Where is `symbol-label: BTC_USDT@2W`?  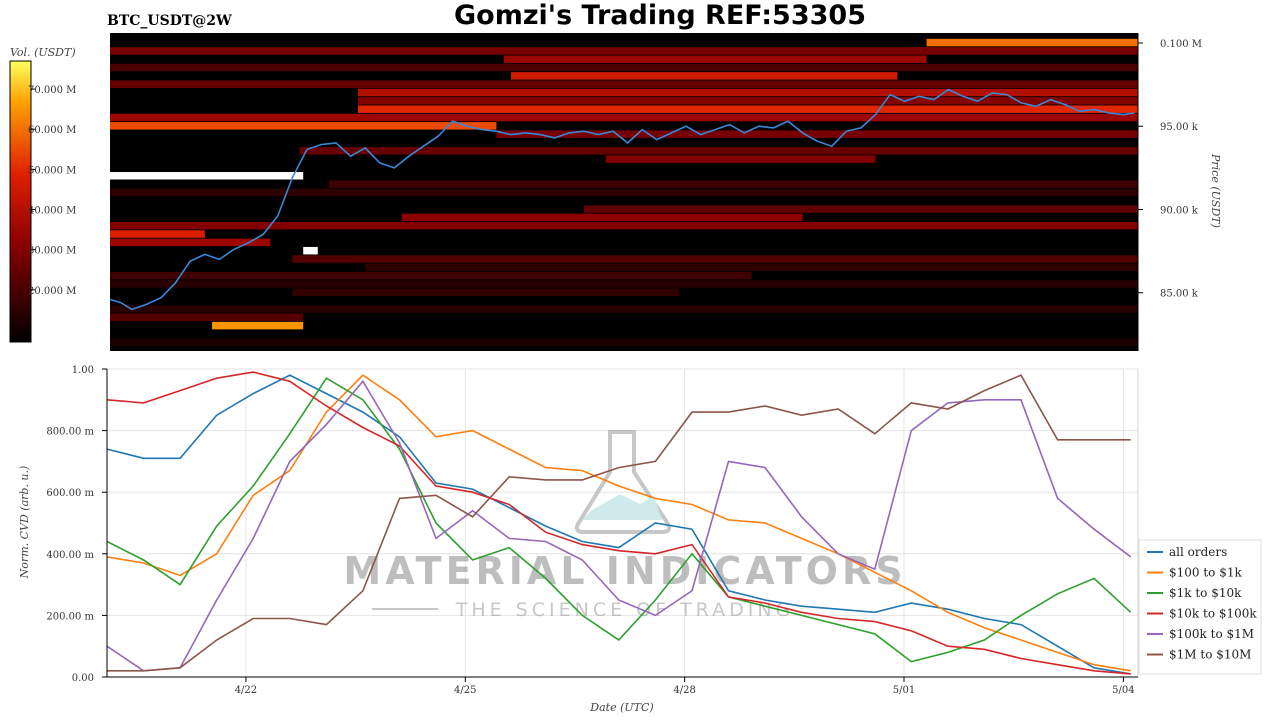 symbol-label: BTC_USDT@2W is located at coordinates (169, 21).